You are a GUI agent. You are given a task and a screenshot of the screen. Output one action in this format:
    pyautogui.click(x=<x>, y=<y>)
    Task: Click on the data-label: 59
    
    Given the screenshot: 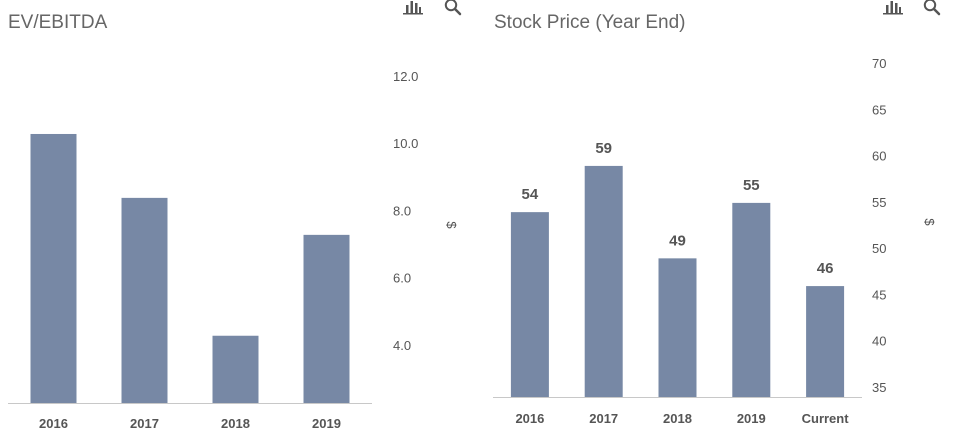 What is the action you would take?
    pyautogui.click(x=603, y=148)
    